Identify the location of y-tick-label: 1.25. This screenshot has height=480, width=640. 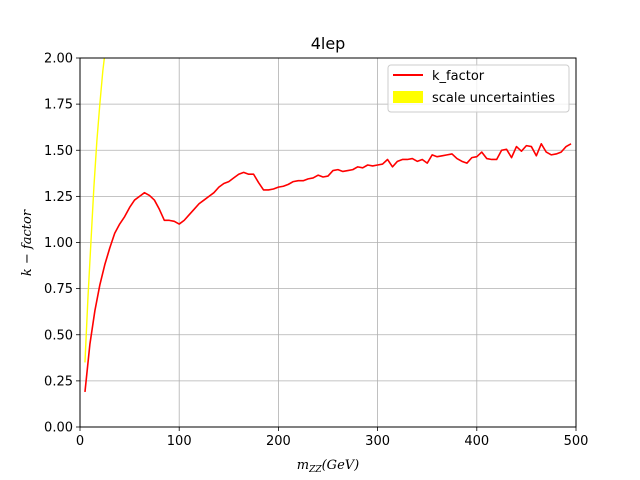
(58, 197).